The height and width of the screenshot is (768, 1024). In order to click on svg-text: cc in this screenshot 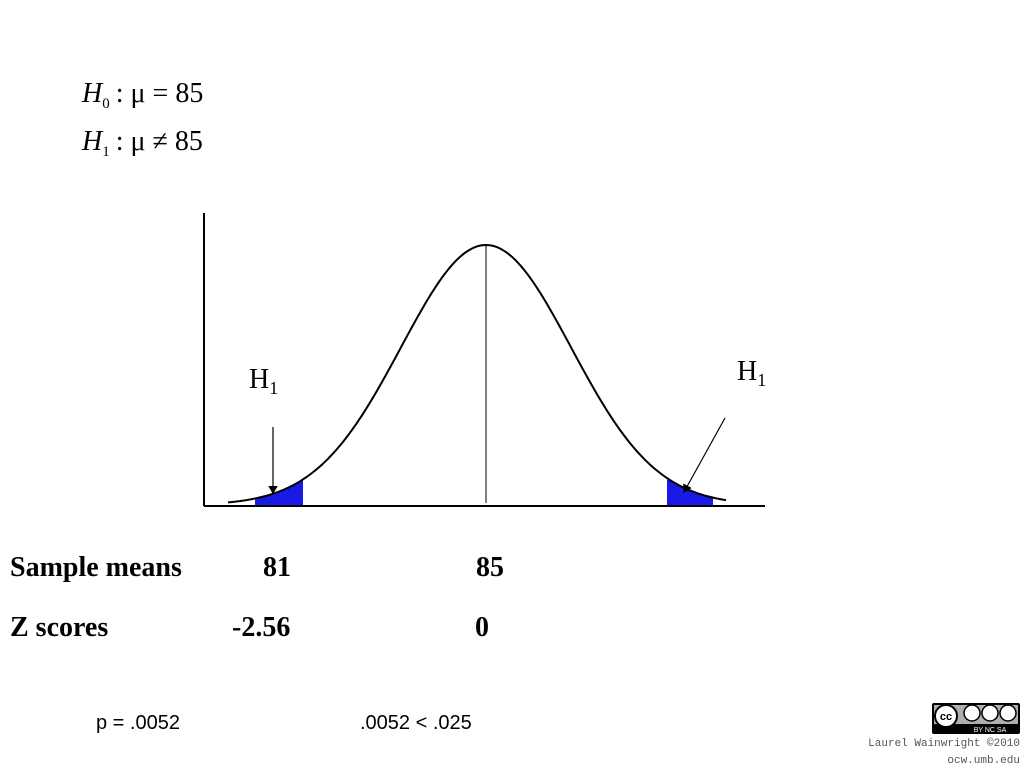, I will do `click(946, 717)`.